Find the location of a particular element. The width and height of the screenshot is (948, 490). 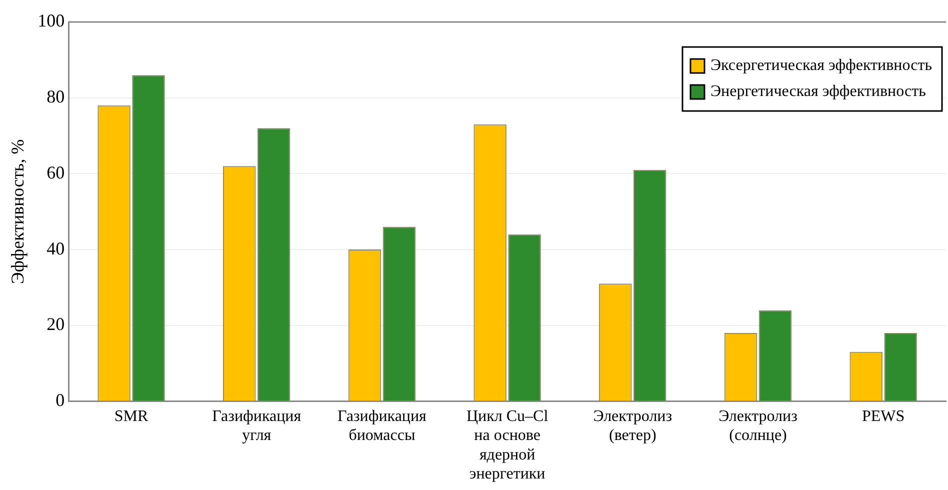

x-tick-label: Газификация биомассы is located at coordinates (383, 426).